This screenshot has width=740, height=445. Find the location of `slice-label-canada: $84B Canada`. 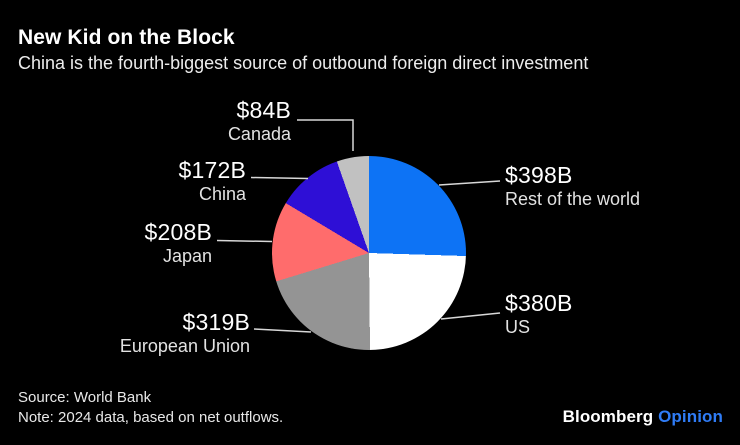

slice-label-canada: $84B Canada is located at coordinates (259, 121).